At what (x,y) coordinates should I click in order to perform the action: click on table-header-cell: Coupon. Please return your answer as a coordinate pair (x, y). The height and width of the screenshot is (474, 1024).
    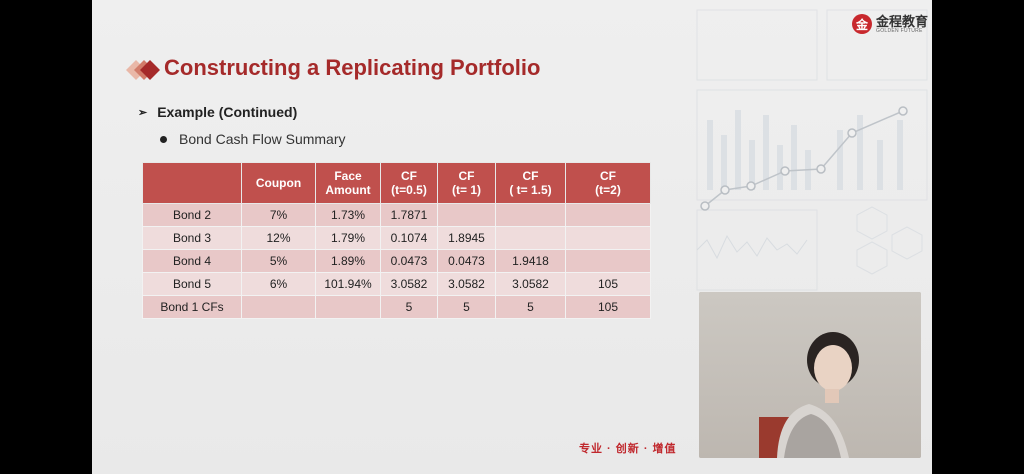
    Looking at the image, I should click on (278, 183).